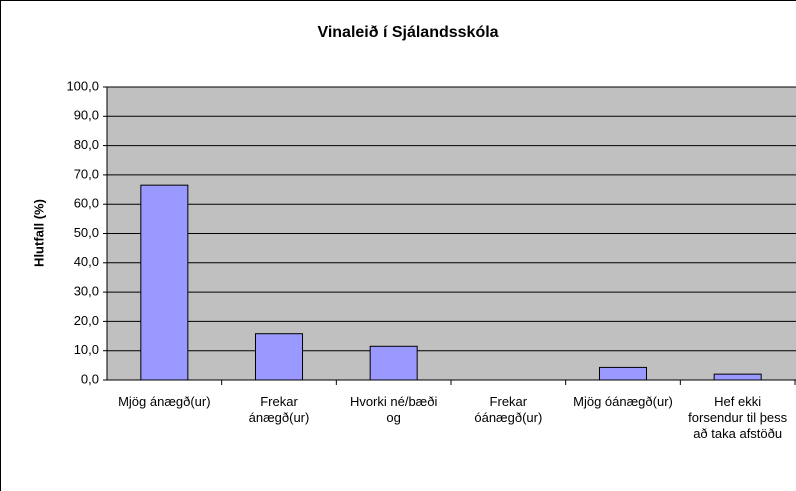 The height and width of the screenshot is (491, 796). Describe the element at coordinates (86, 320) in the screenshot. I see `y-tick-label: 20,0` at that location.